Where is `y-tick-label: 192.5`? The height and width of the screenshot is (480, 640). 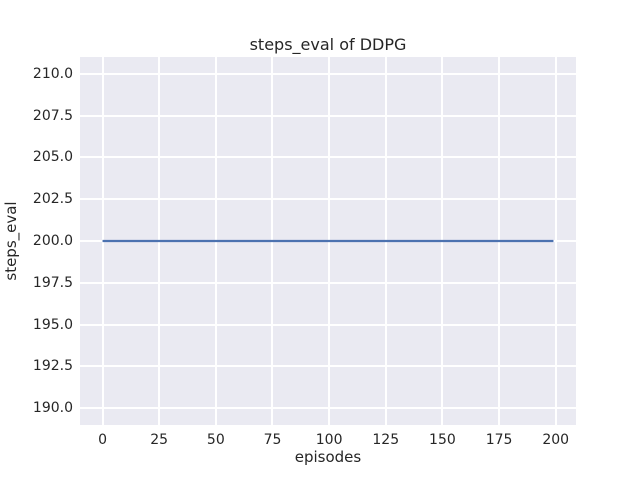
y-tick-label: 192.5 is located at coordinates (52, 366).